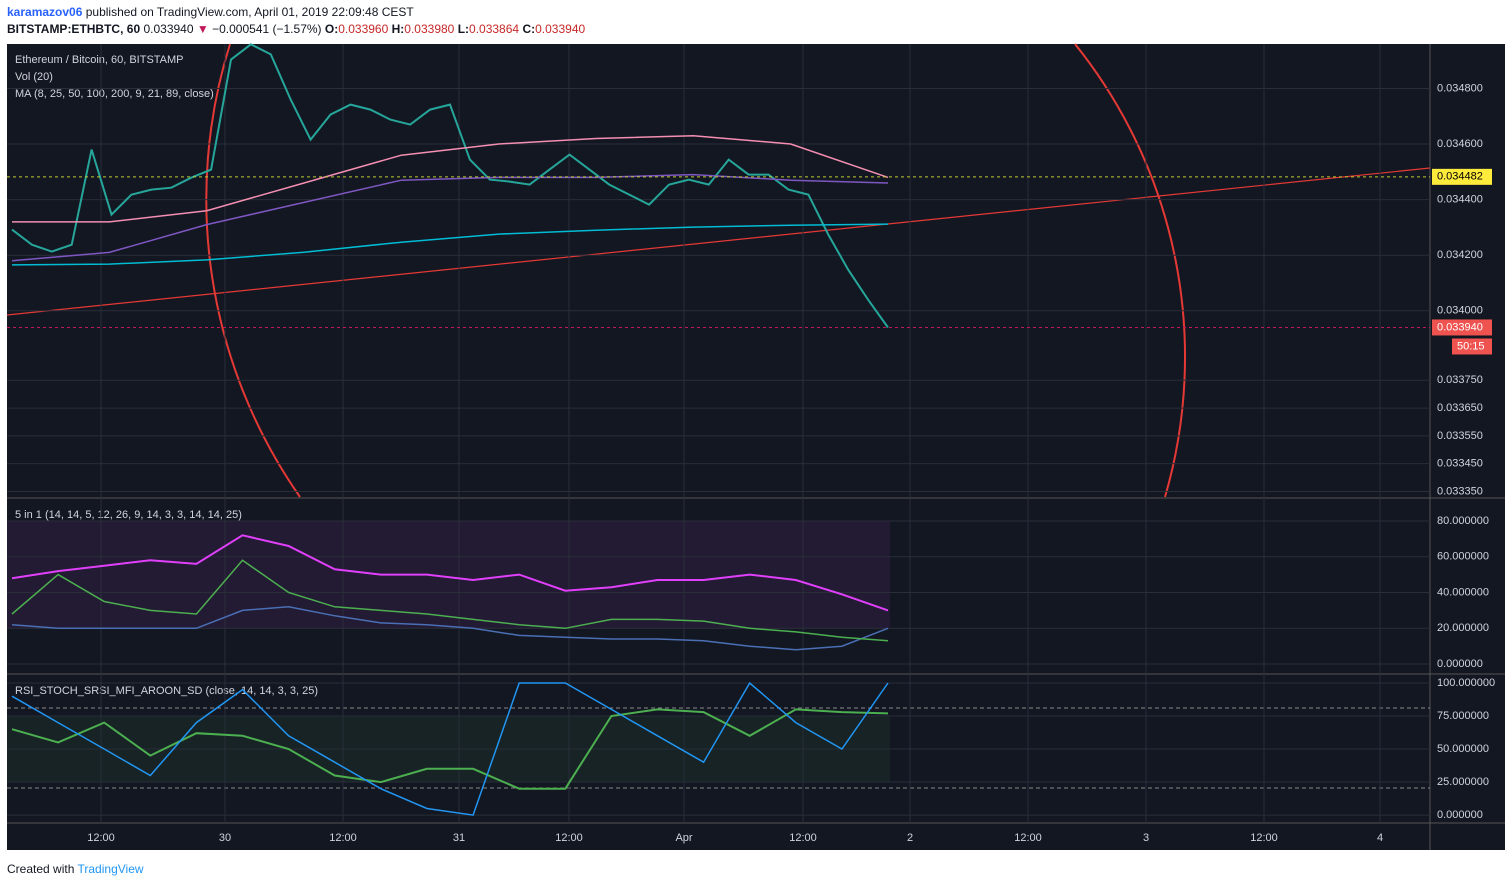 The width and height of the screenshot is (1512, 887). Describe the element at coordinates (398, 29) in the screenshot. I see `high-label: H:` at that location.